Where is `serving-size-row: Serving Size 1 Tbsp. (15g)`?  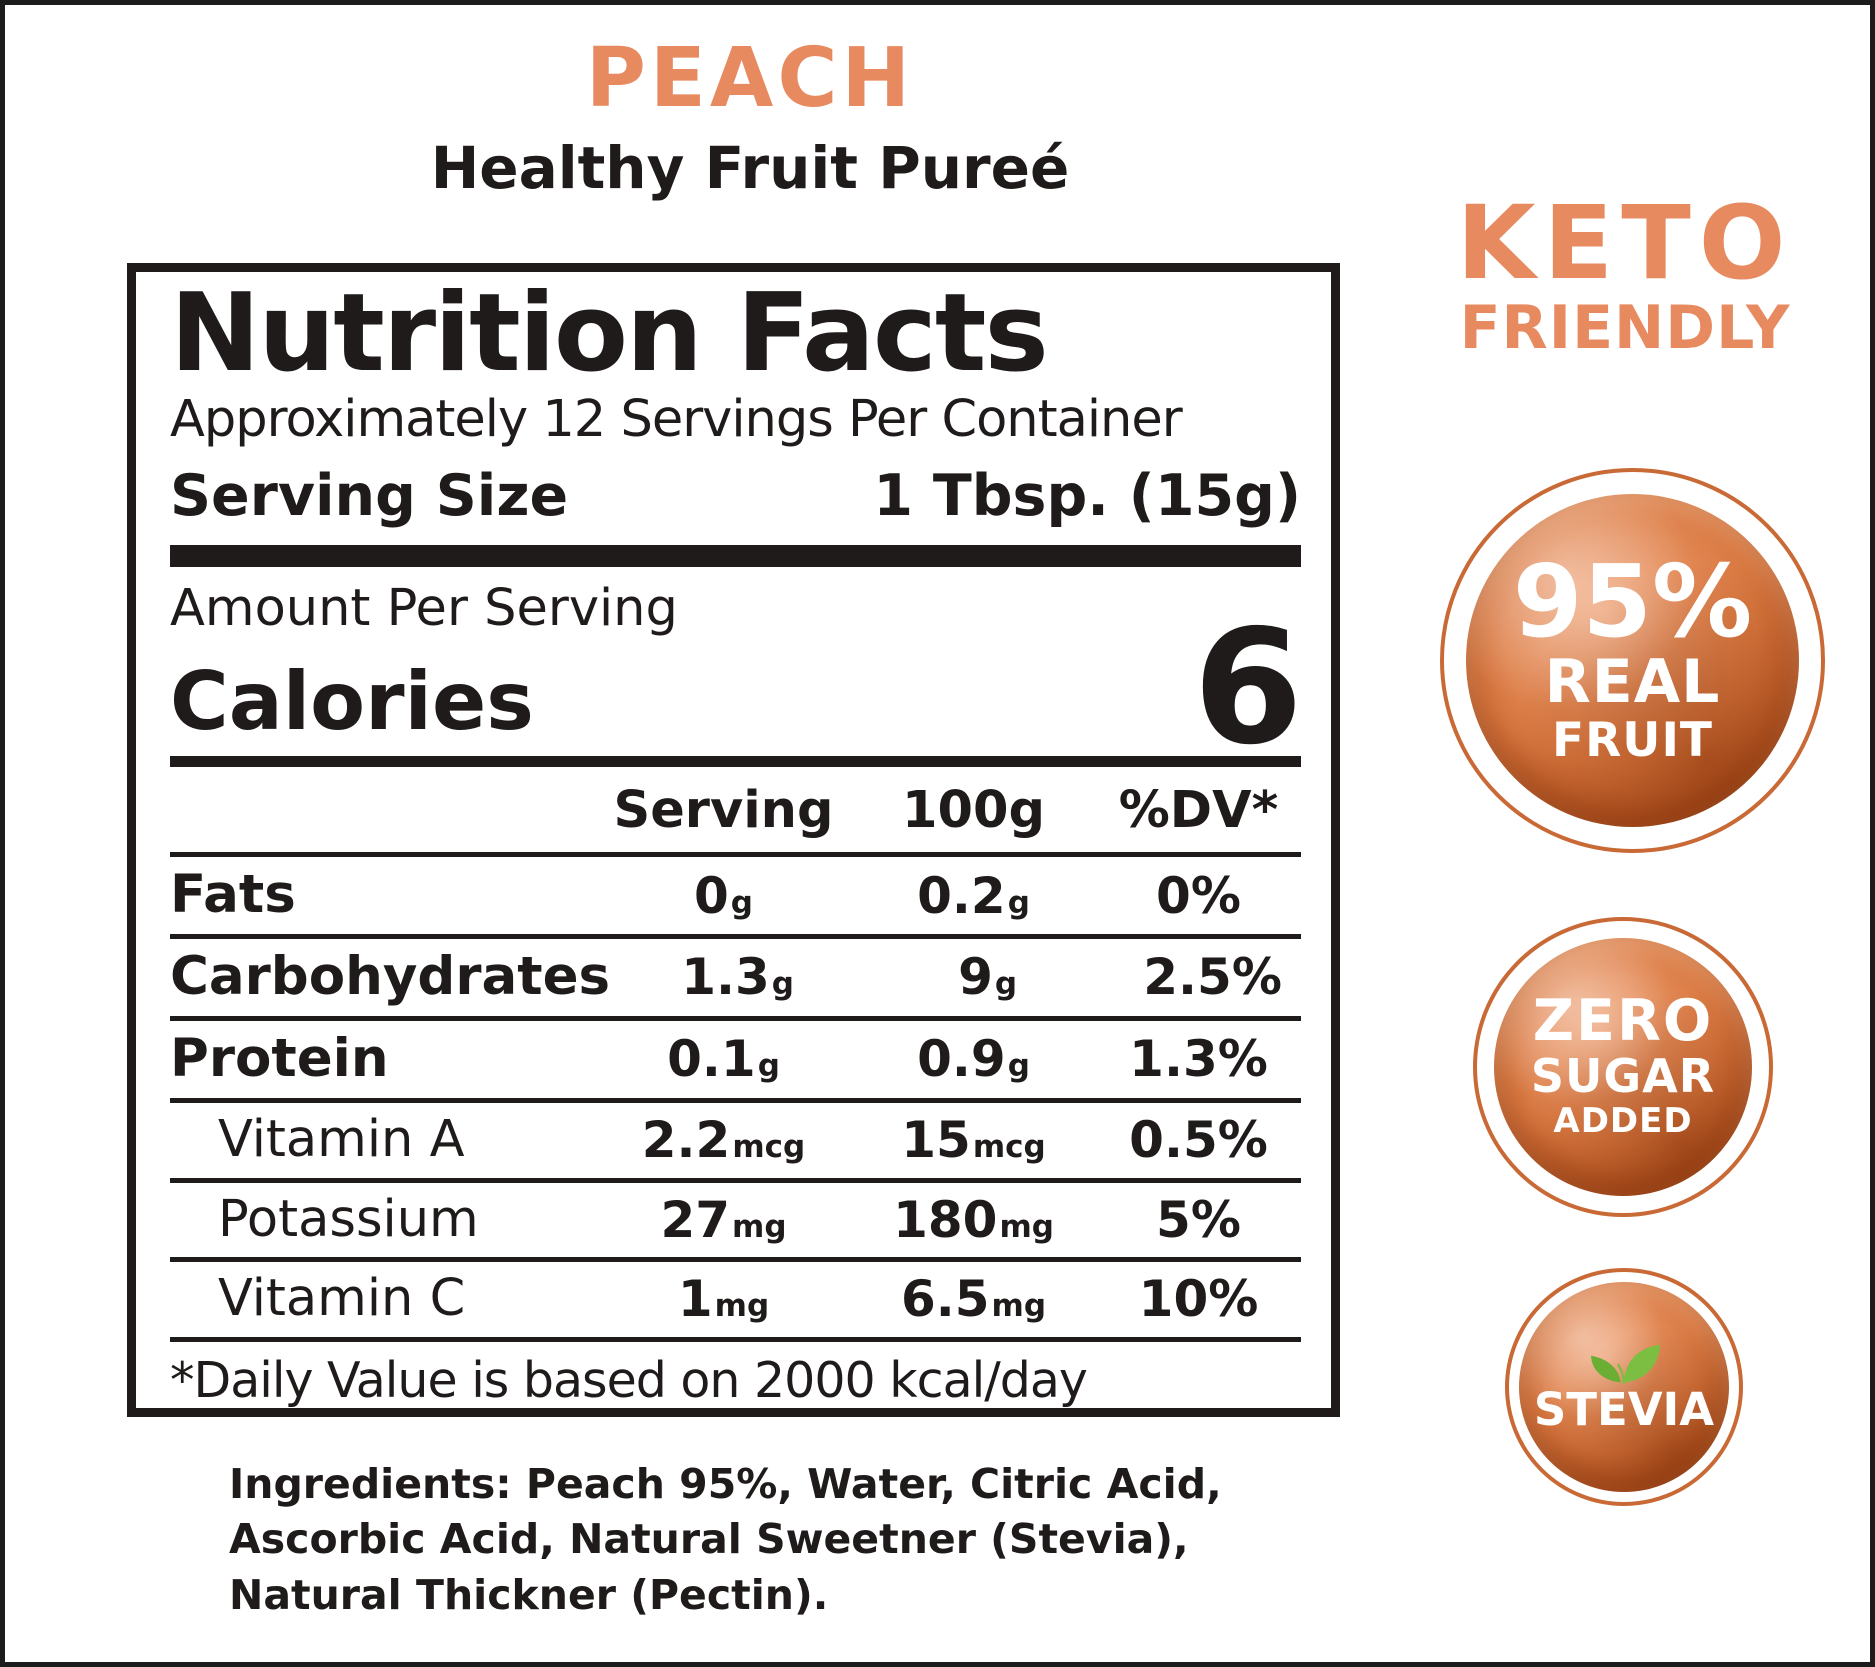
serving-size-row: Serving Size 1 Tbsp. (15g) is located at coordinates (735, 497).